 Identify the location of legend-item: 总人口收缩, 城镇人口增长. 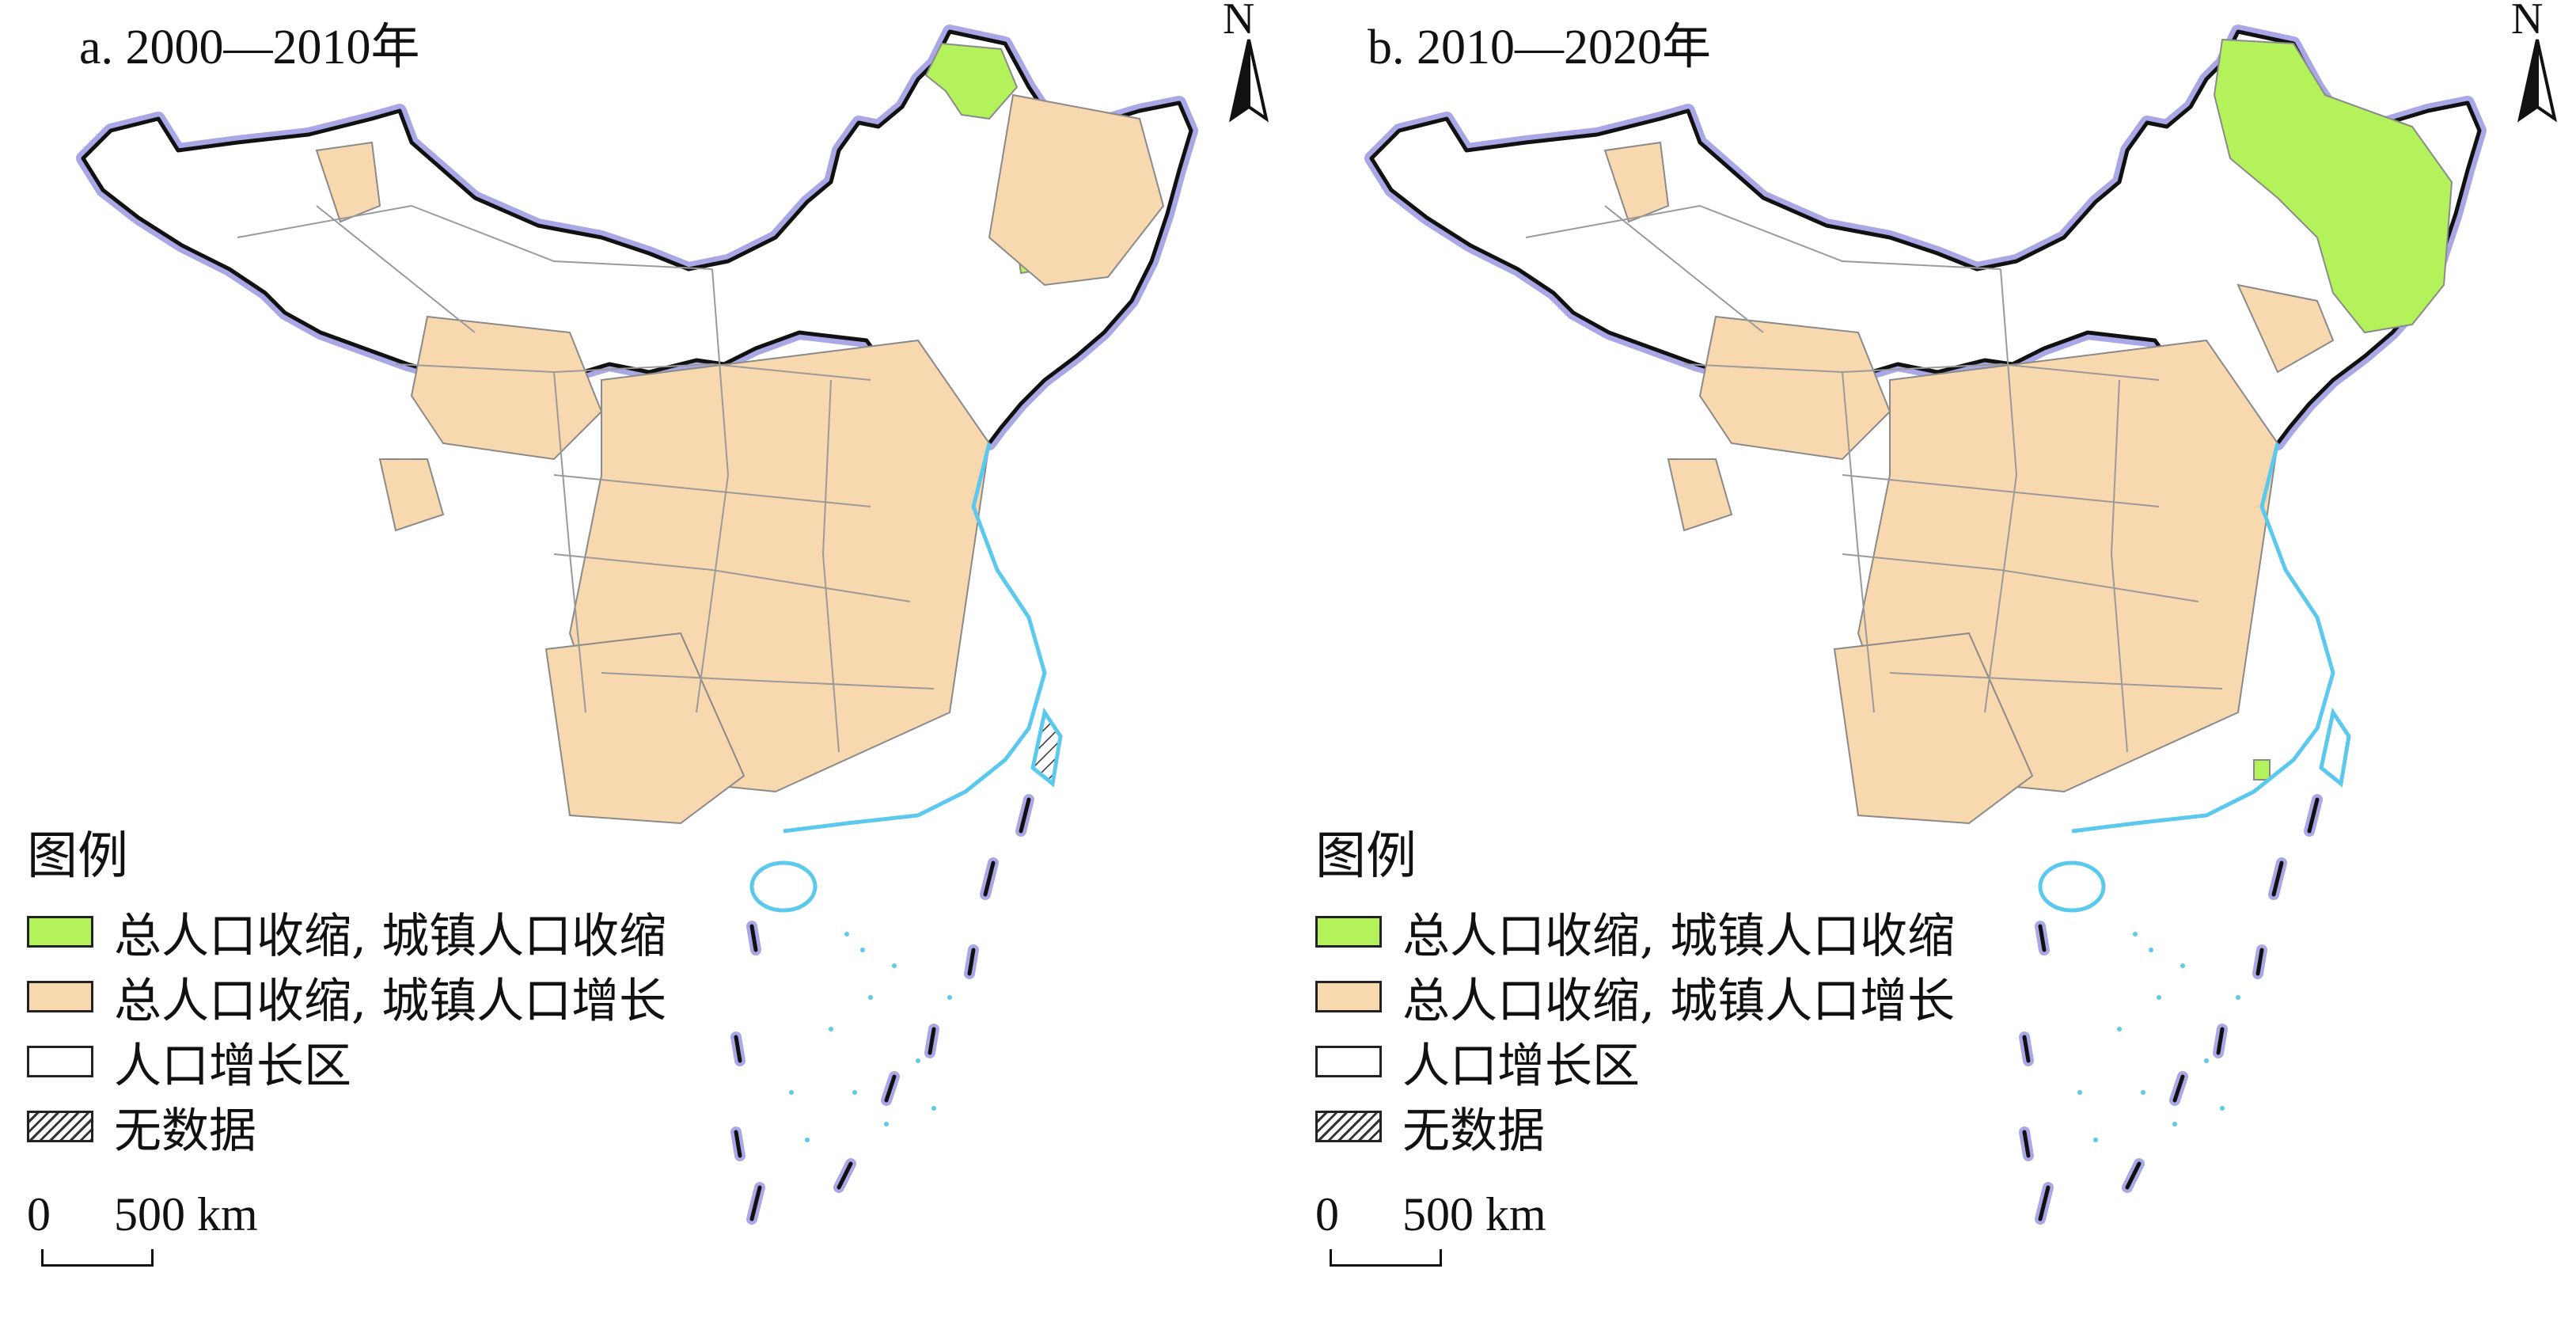
(346, 996).